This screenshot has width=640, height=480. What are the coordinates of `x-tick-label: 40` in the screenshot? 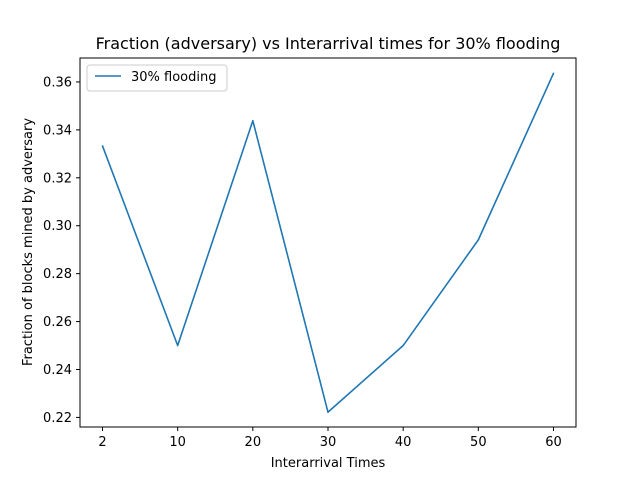 It's located at (403, 442).